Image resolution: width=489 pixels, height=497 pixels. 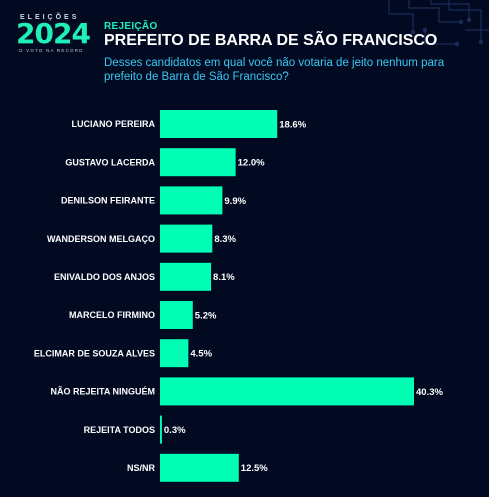 What do you see at coordinates (51, 50) in the screenshot?
I see `logo-subtitle: O VOTO NA RECORD` at bounding box center [51, 50].